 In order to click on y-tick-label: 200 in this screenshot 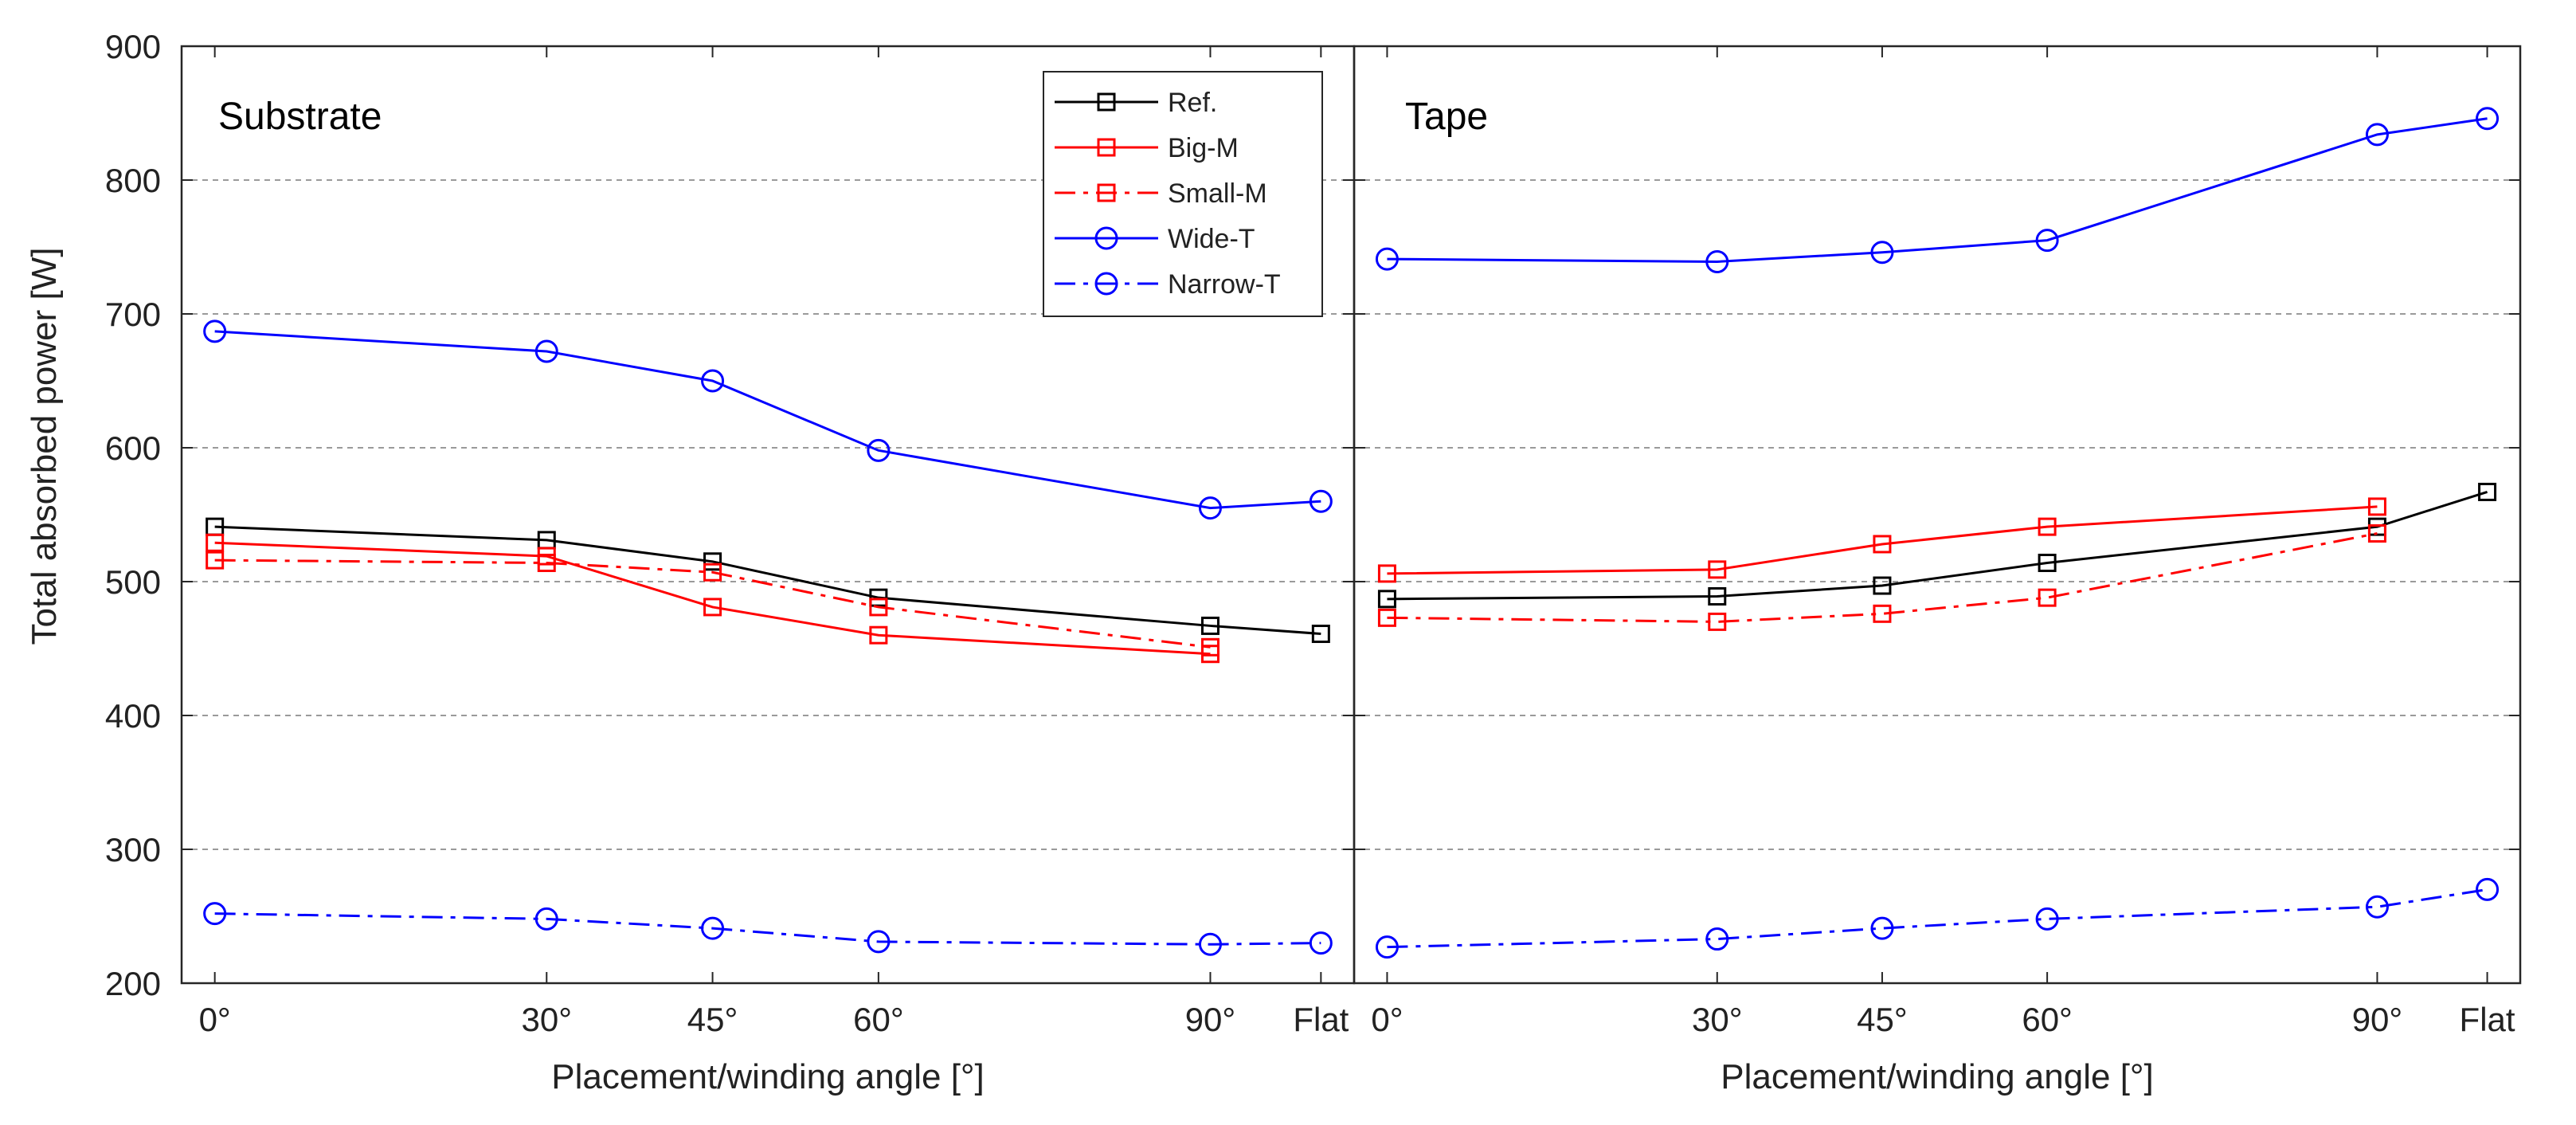, I will do `click(133, 983)`.